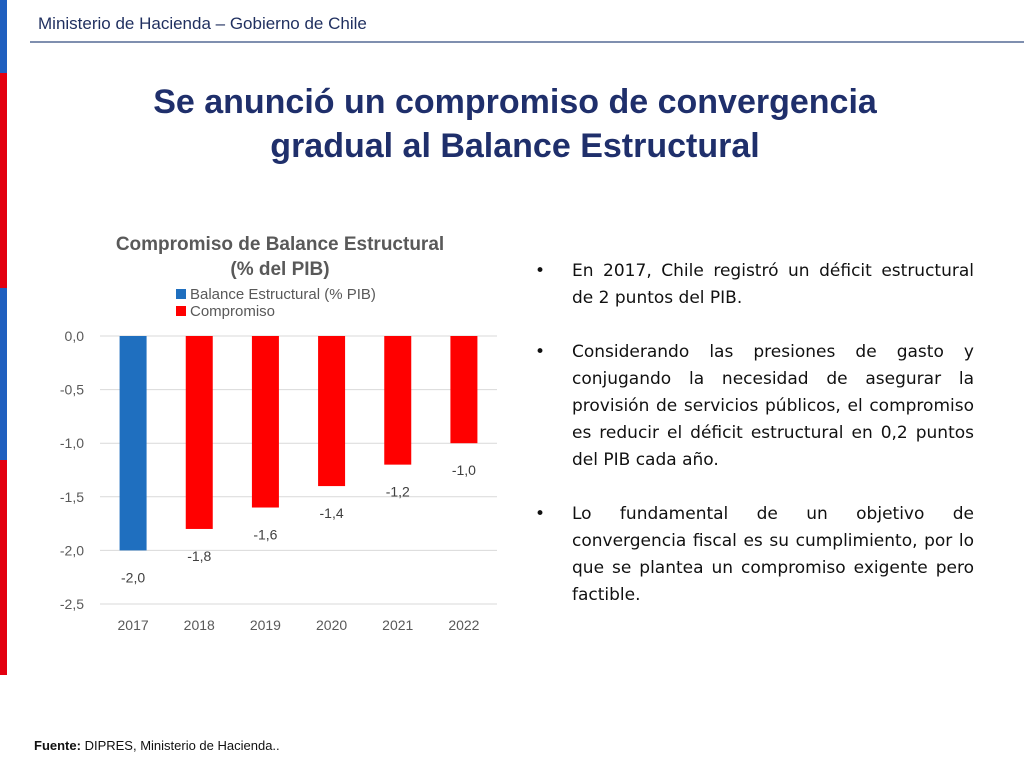  What do you see at coordinates (464, 470) in the screenshot?
I see `data-label-2022: -1,0` at bounding box center [464, 470].